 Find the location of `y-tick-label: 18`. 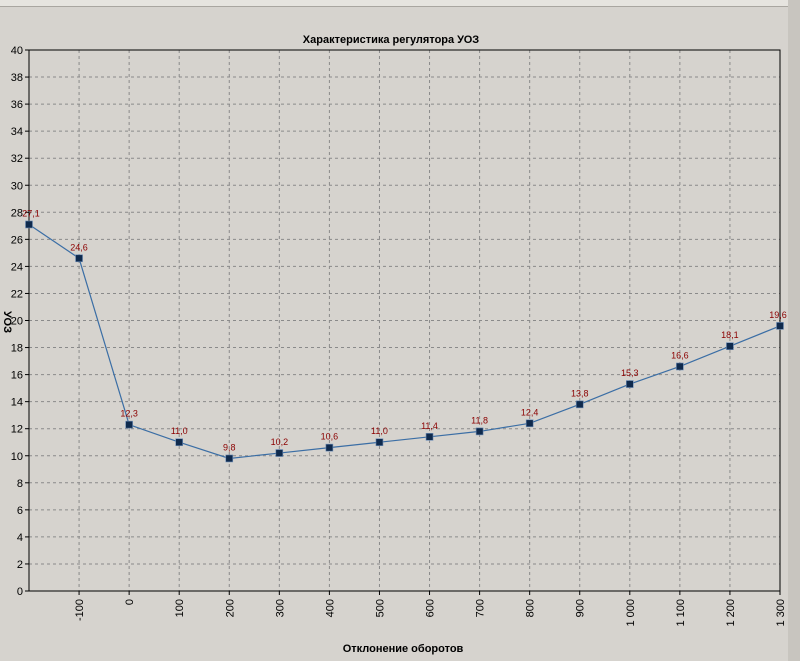

y-tick-label: 18 is located at coordinates (17, 349).